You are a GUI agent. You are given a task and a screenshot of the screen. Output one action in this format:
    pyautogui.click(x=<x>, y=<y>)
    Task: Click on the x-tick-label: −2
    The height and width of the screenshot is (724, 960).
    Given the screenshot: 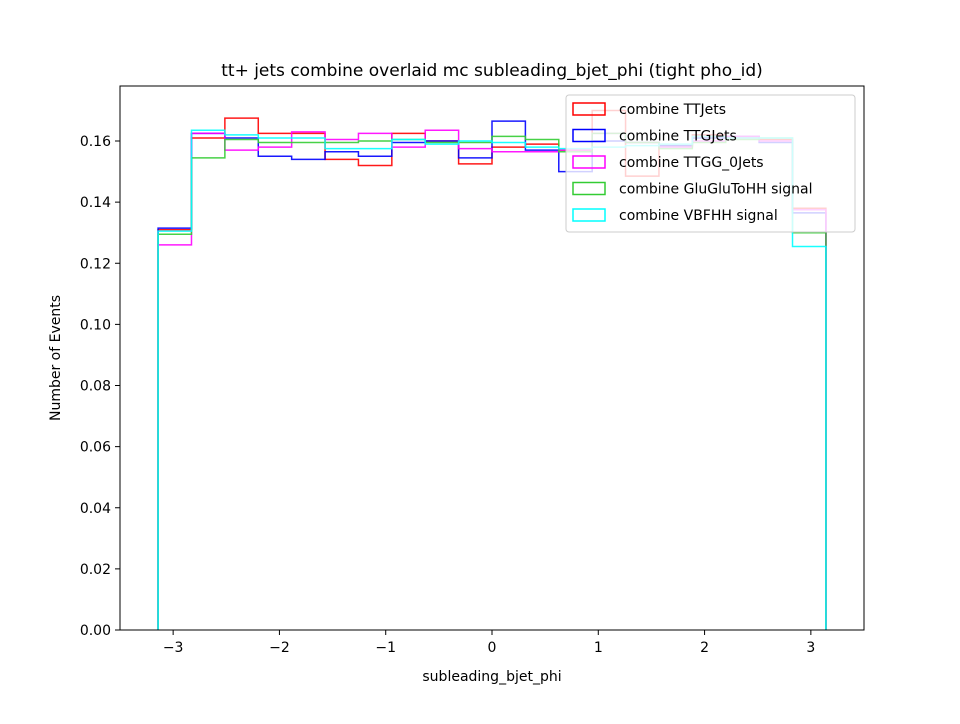 What is the action you would take?
    pyautogui.click(x=279, y=648)
    